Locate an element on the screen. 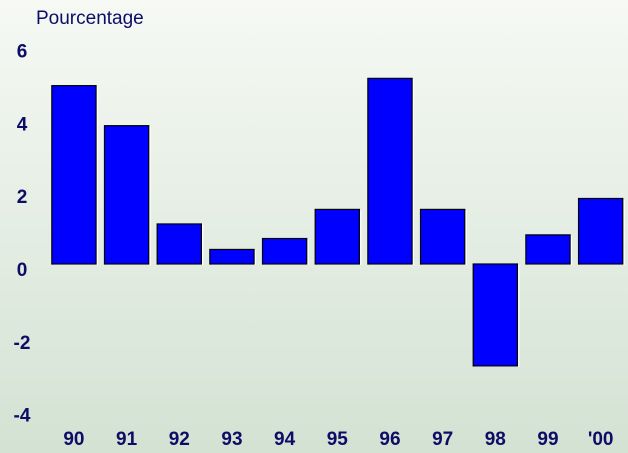  chart-title: Pourcentage is located at coordinates (90, 18).